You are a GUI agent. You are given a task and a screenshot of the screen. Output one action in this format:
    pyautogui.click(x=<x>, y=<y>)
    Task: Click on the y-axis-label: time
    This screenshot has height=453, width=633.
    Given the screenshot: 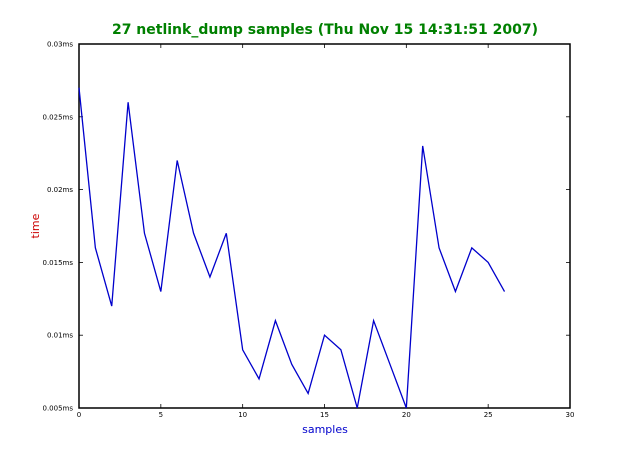 What is the action you would take?
    pyautogui.click(x=35, y=225)
    